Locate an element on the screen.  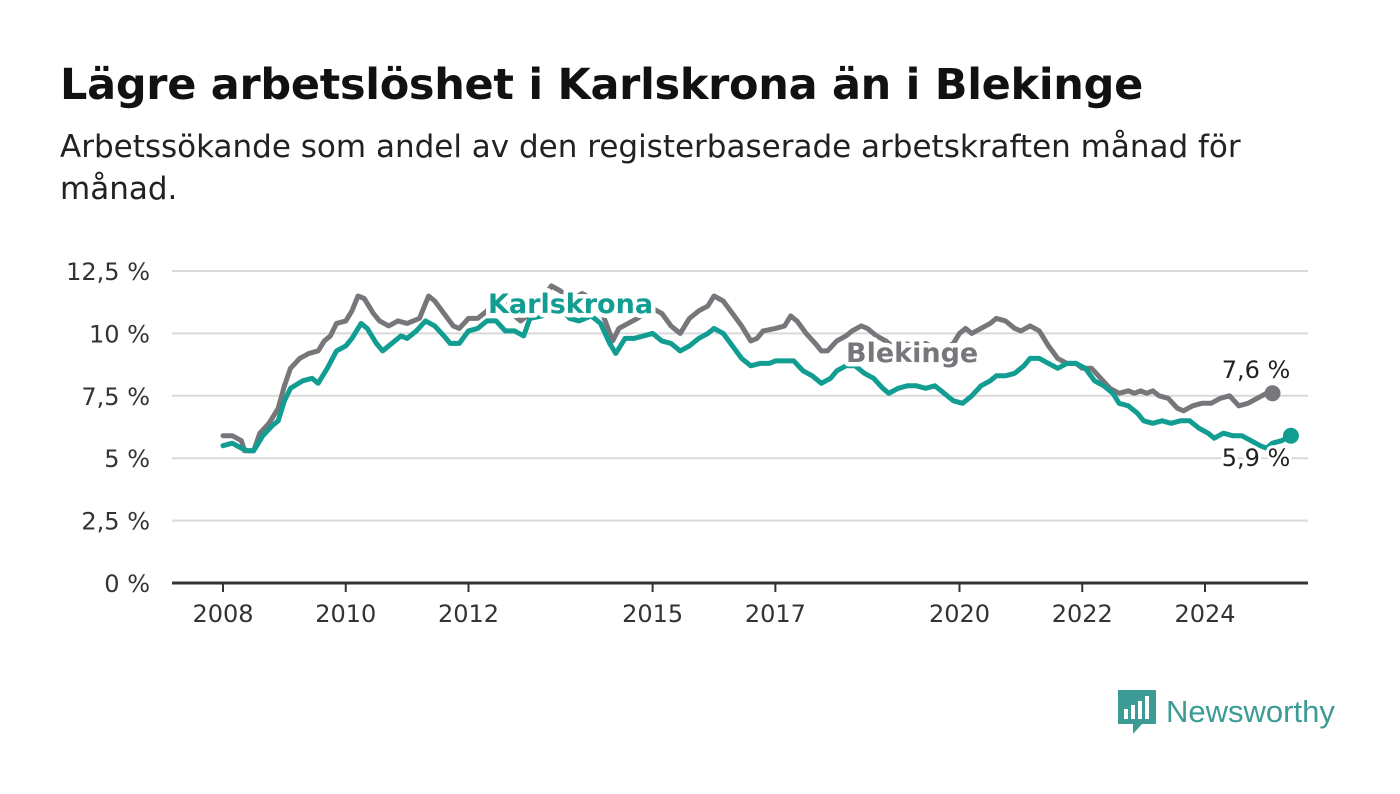
x-tick-label: 2010 is located at coordinates (345, 614).